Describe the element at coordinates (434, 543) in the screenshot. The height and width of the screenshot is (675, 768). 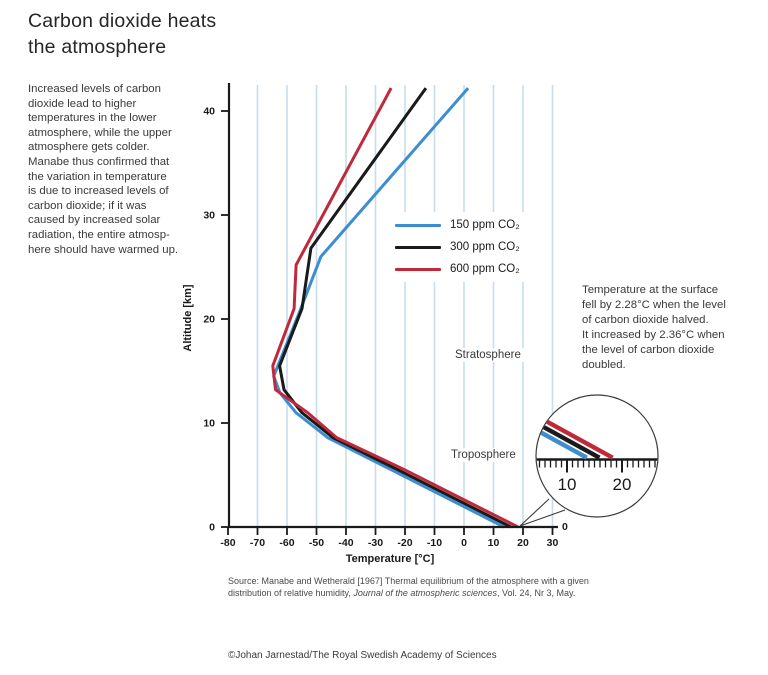
I see `x-tick-label: -10` at that location.